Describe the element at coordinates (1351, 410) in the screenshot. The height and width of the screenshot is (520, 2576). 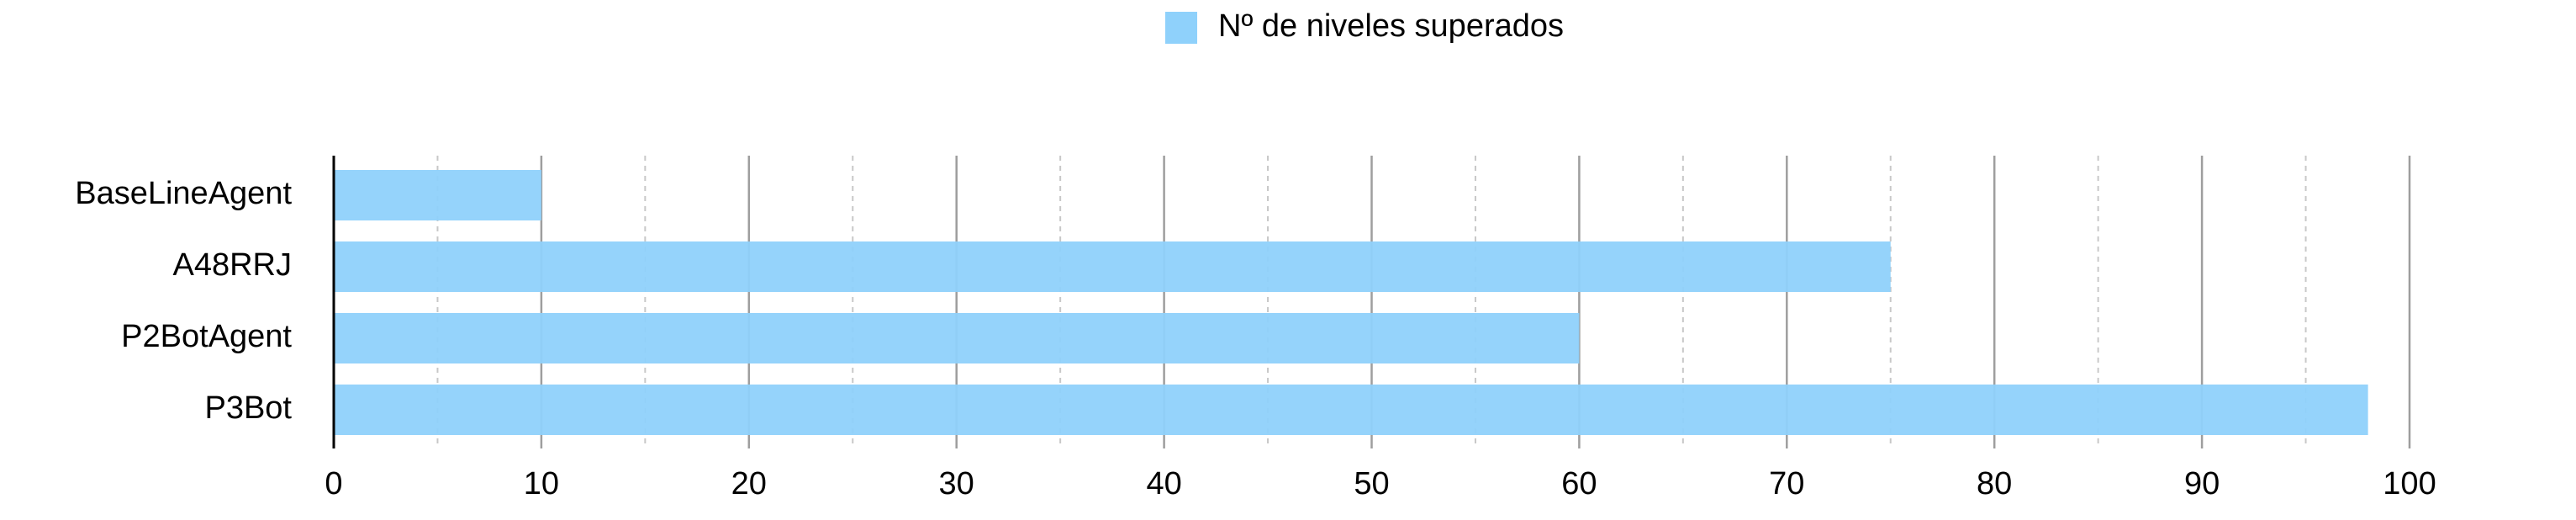
I see `bar-p3bot` at that location.